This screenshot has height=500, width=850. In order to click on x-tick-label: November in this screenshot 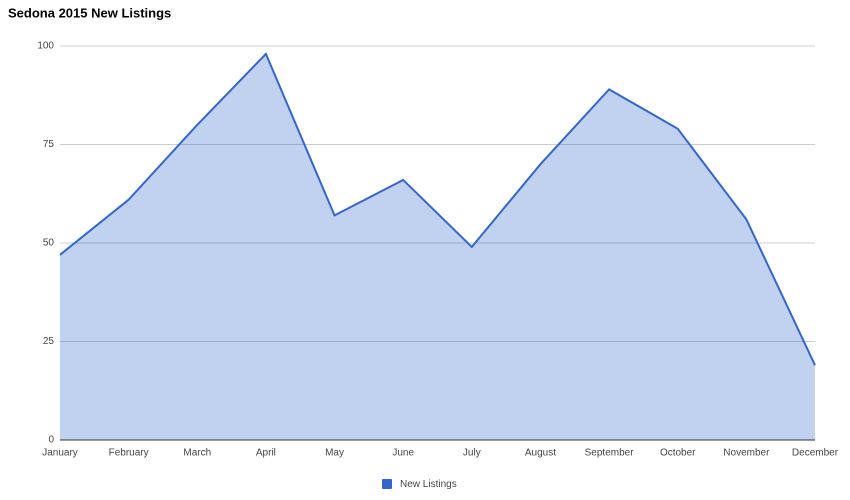, I will do `click(746, 453)`.